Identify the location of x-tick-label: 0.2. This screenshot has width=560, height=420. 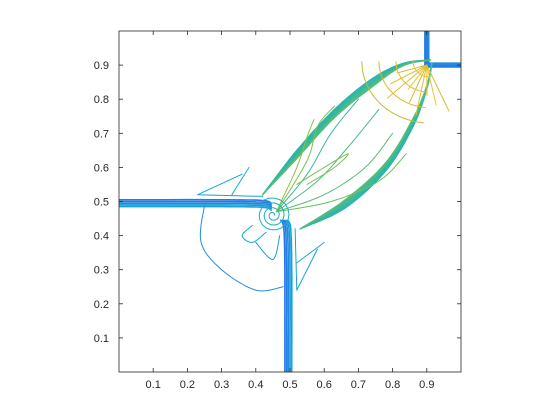
(187, 385).